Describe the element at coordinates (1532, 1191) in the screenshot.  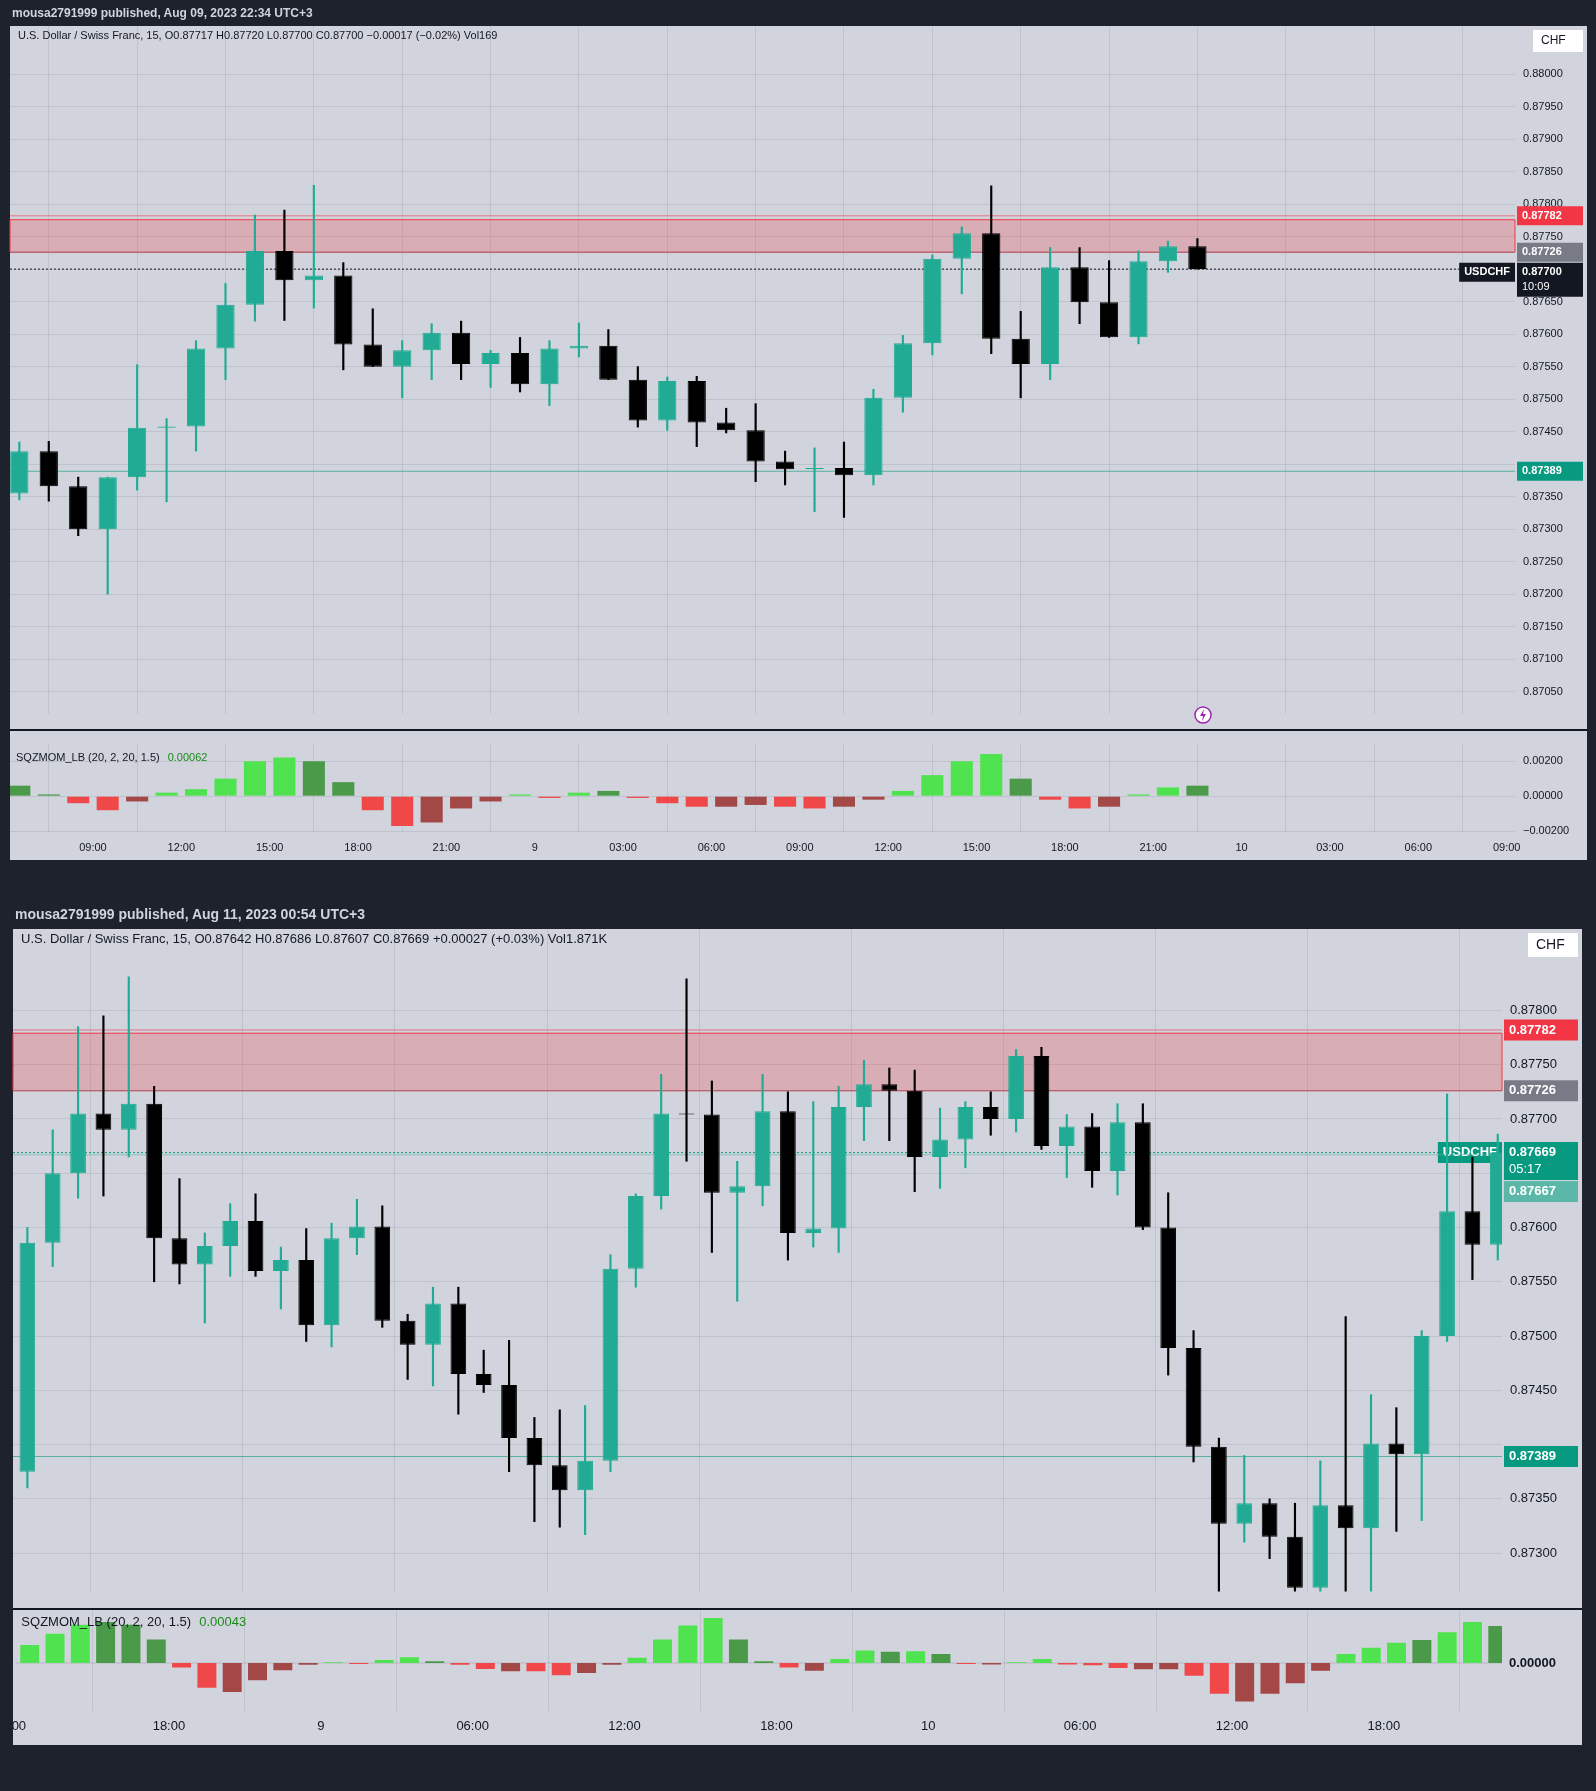
I see `ref-line-label: 0.87667` at that location.